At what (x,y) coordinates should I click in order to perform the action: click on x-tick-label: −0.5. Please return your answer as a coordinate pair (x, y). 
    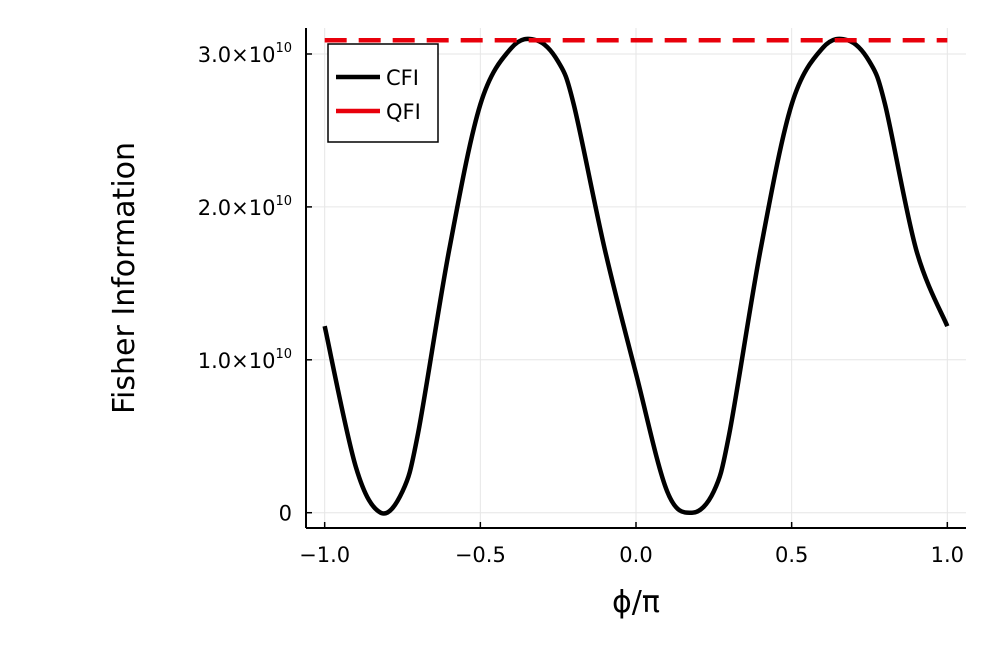
    Looking at the image, I should click on (480, 555).